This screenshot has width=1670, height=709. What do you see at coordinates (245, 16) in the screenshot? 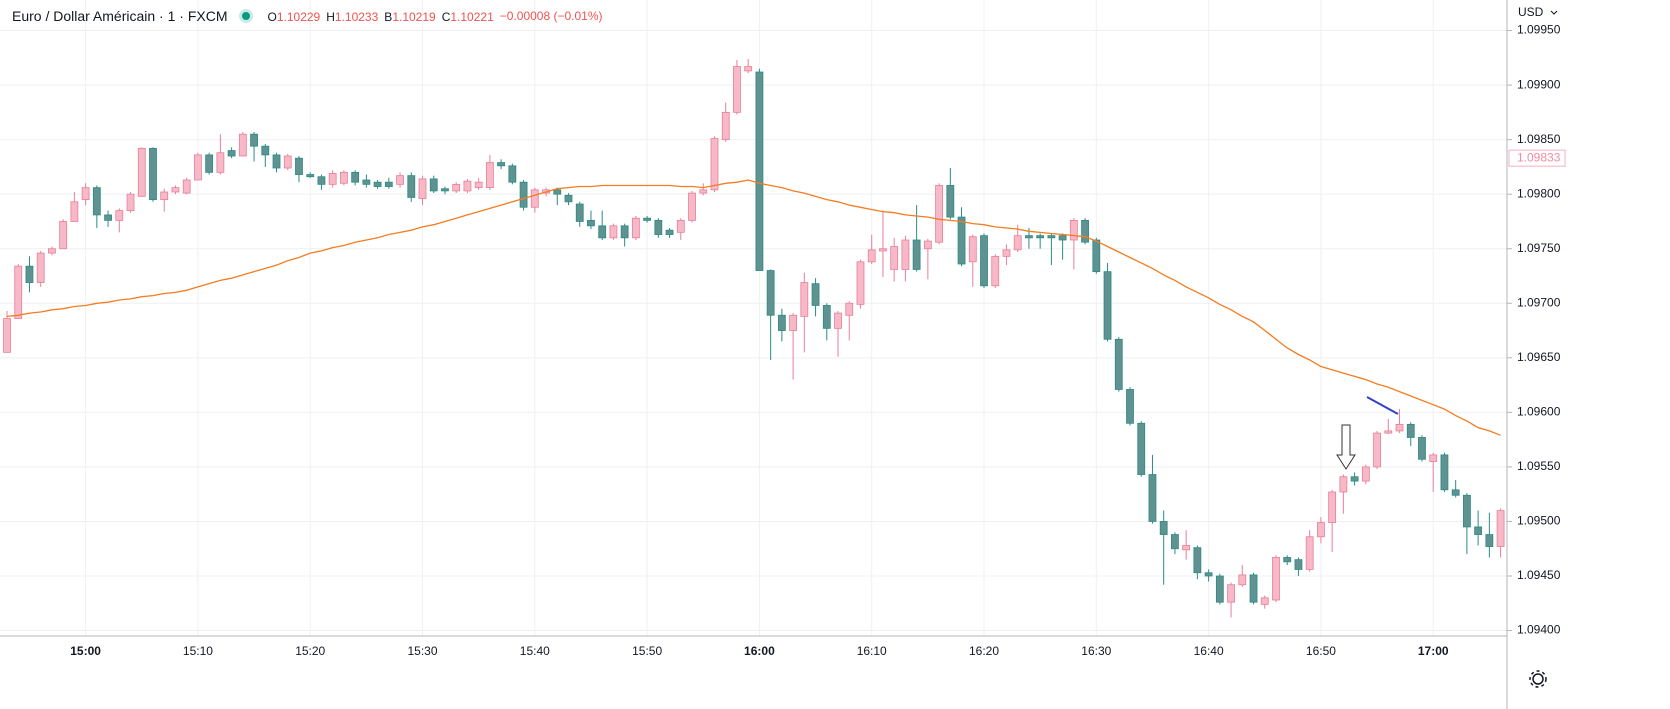
I see `market-status` at bounding box center [245, 16].